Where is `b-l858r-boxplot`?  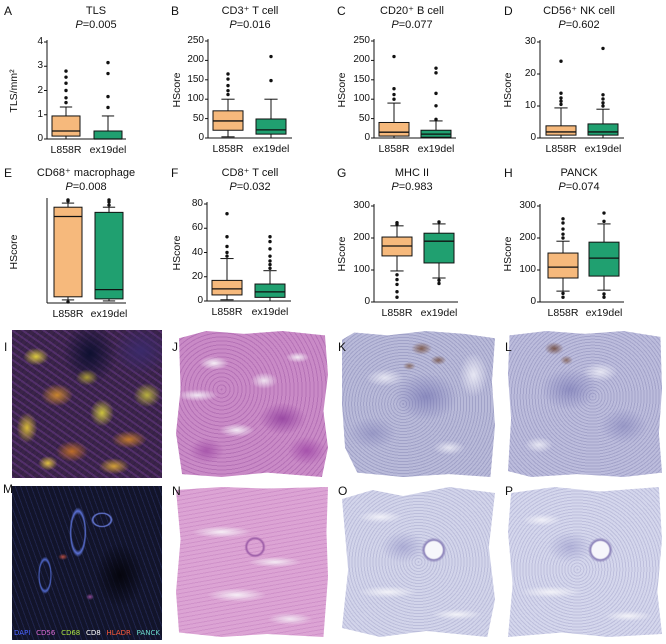
b-l858r-boxplot is located at coordinates (228, 105).